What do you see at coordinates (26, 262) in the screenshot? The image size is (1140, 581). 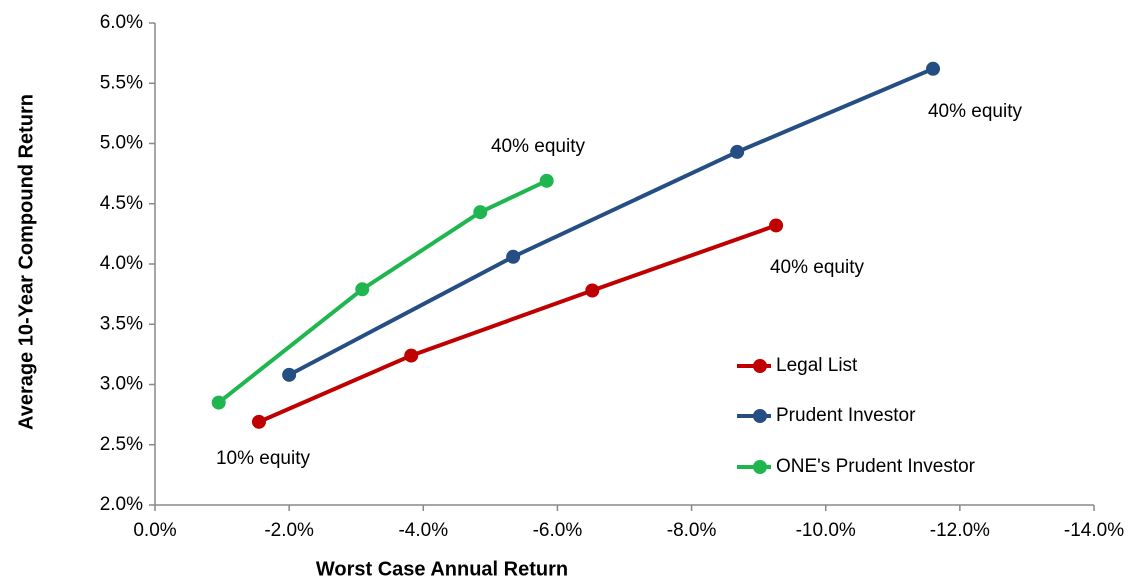 I see `y-axis-label: Average 10-Year Compound Return` at bounding box center [26, 262].